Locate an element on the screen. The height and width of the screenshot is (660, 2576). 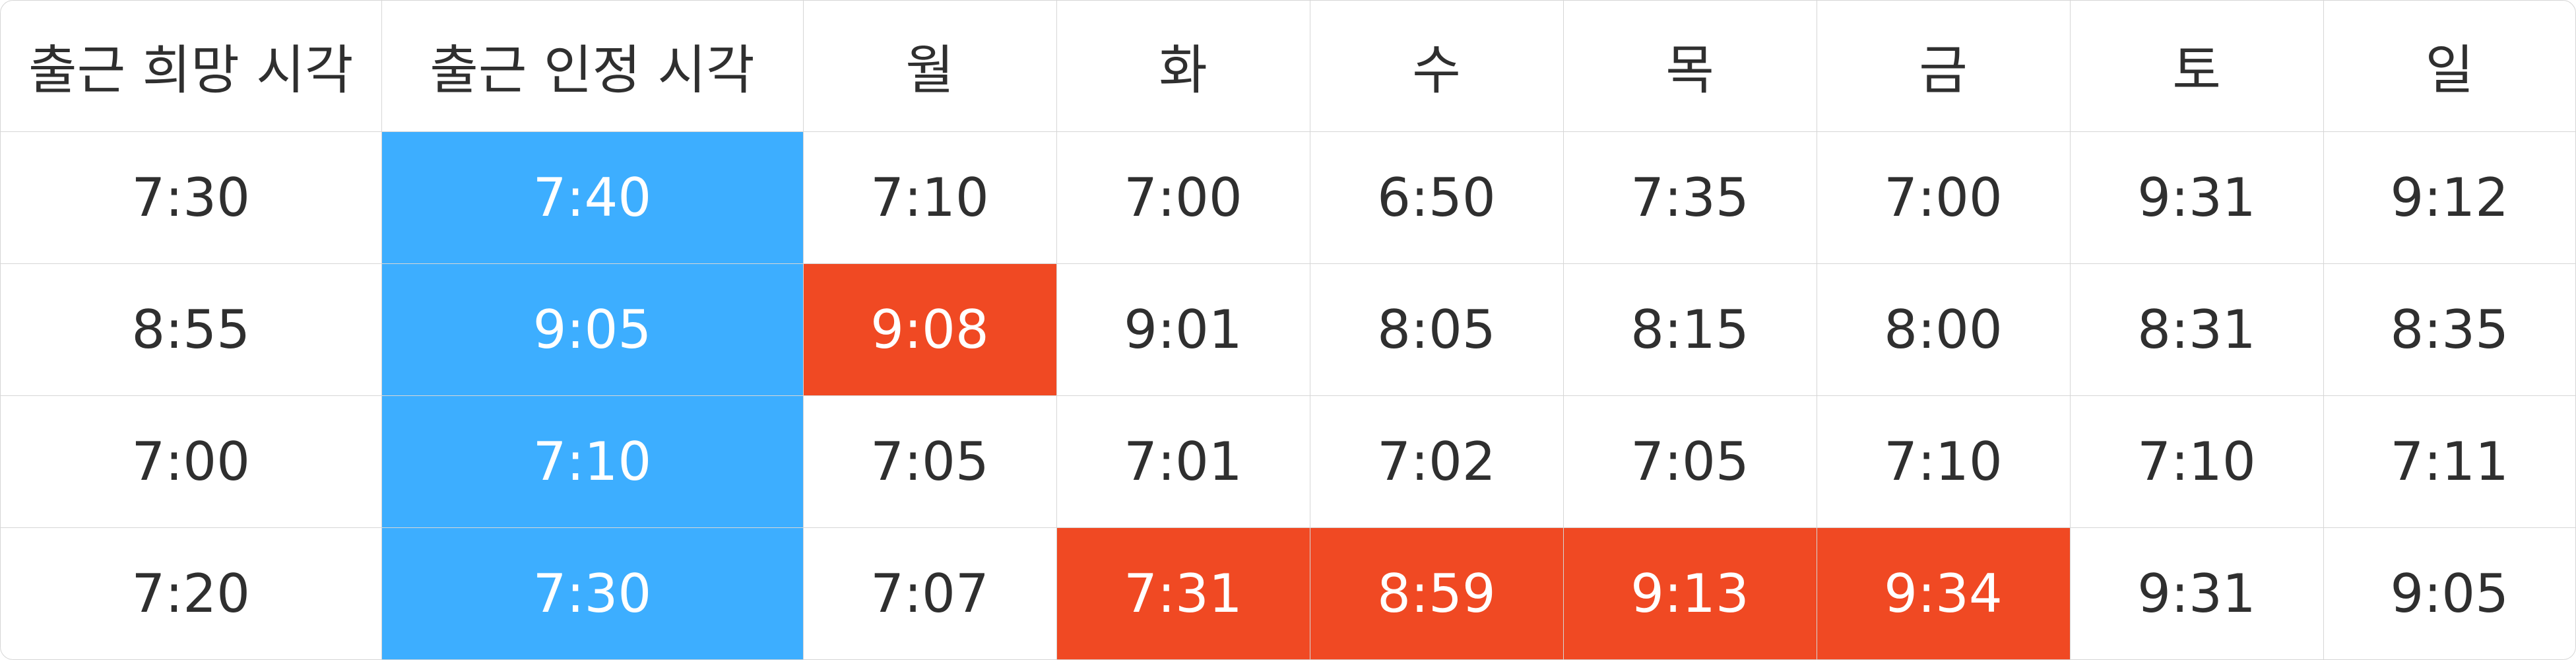
sunday-cell: 8:35 is located at coordinates (2449, 329).